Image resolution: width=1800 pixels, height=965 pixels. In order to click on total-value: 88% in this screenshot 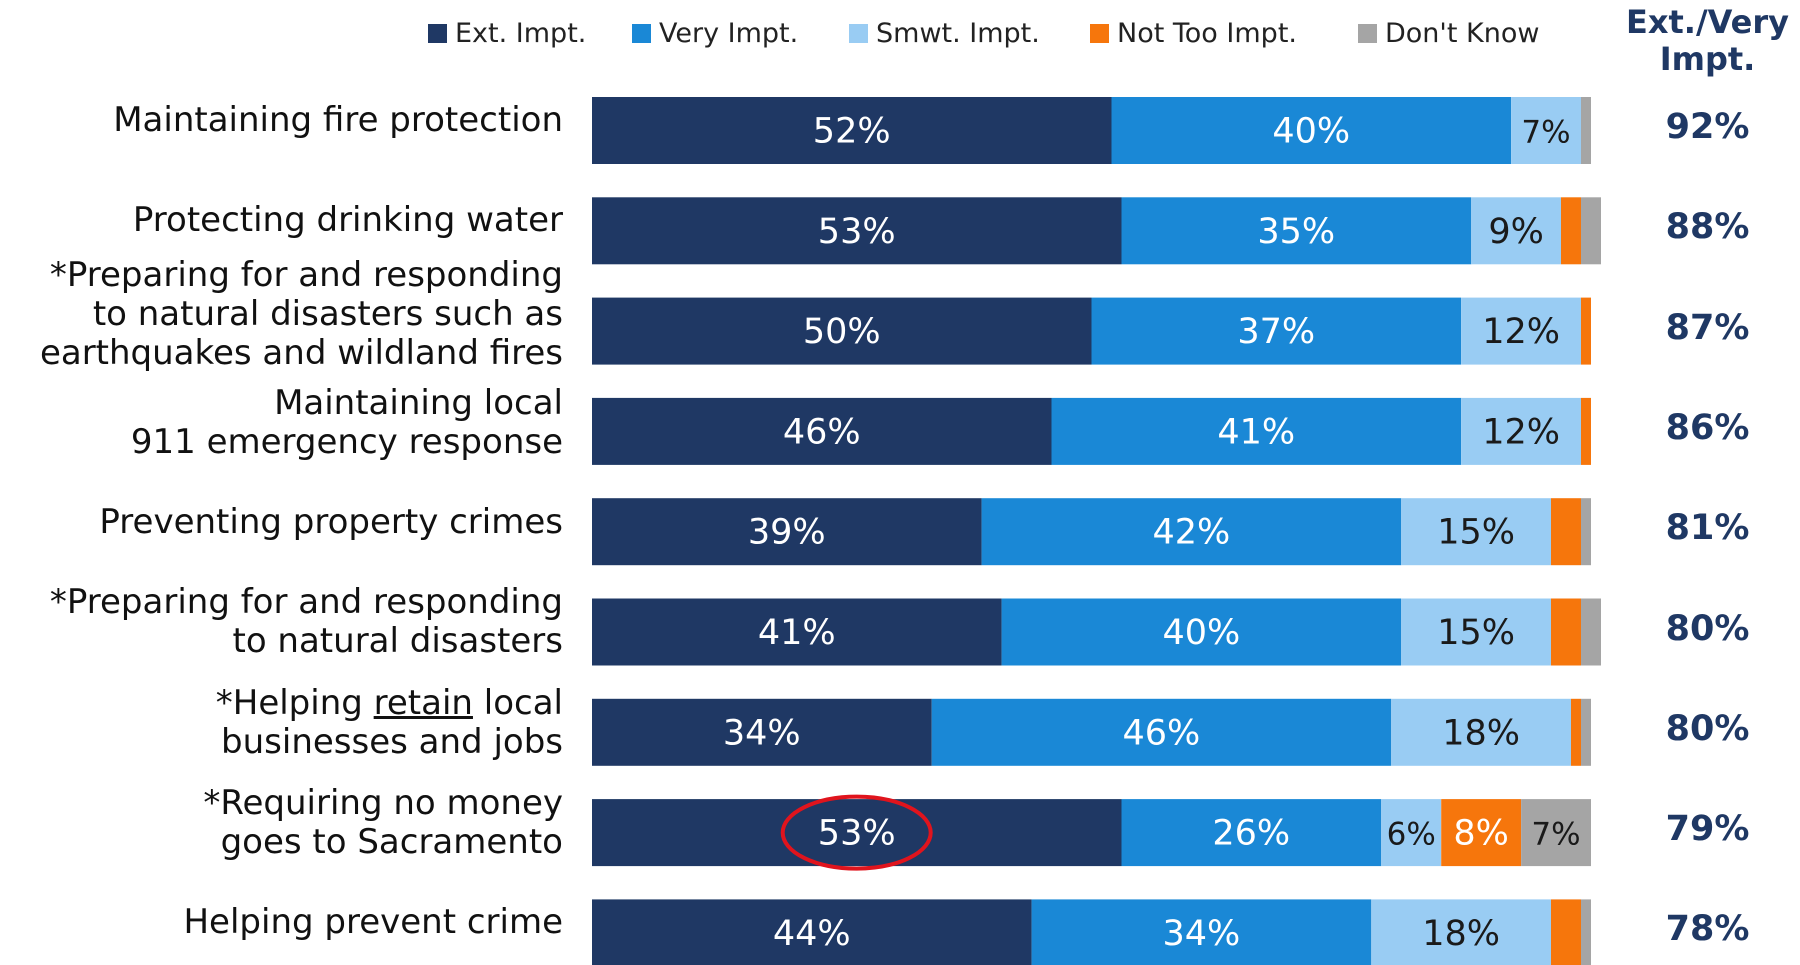, I will do `click(1707, 227)`.